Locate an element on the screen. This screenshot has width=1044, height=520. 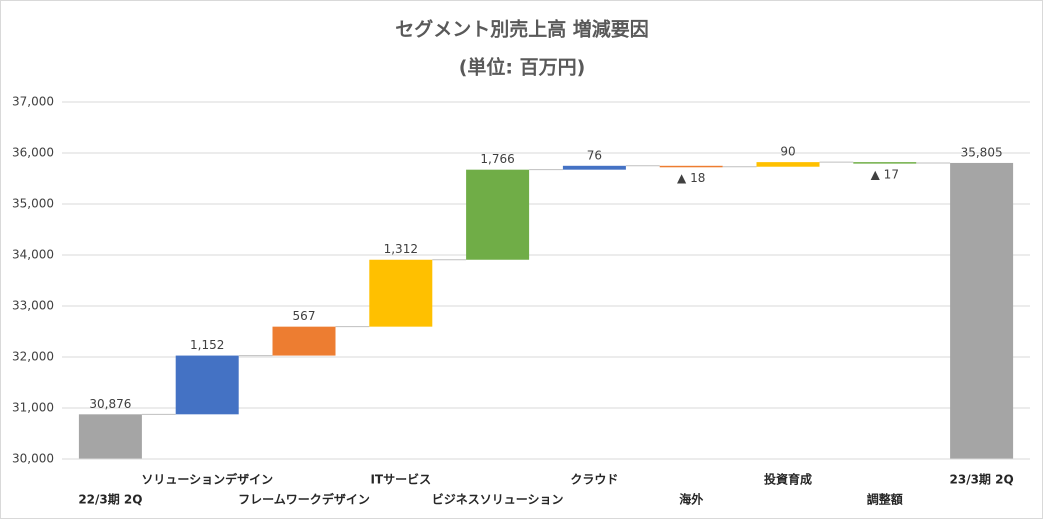
x-tick-label: ソリューションデザイン is located at coordinates (207, 479).